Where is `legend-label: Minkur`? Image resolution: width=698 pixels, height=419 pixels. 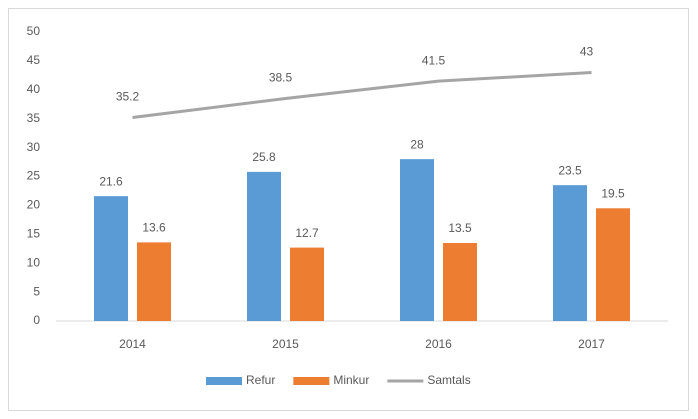
legend-label: Minkur is located at coordinates (351, 380).